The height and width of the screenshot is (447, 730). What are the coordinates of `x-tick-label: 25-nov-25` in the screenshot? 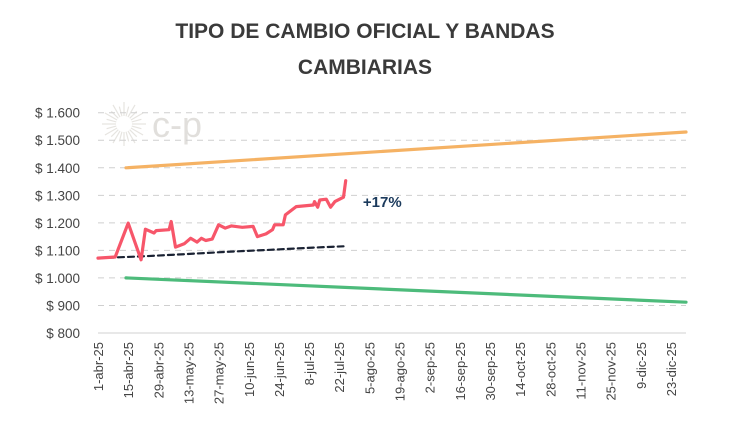 It's located at (611, 371).